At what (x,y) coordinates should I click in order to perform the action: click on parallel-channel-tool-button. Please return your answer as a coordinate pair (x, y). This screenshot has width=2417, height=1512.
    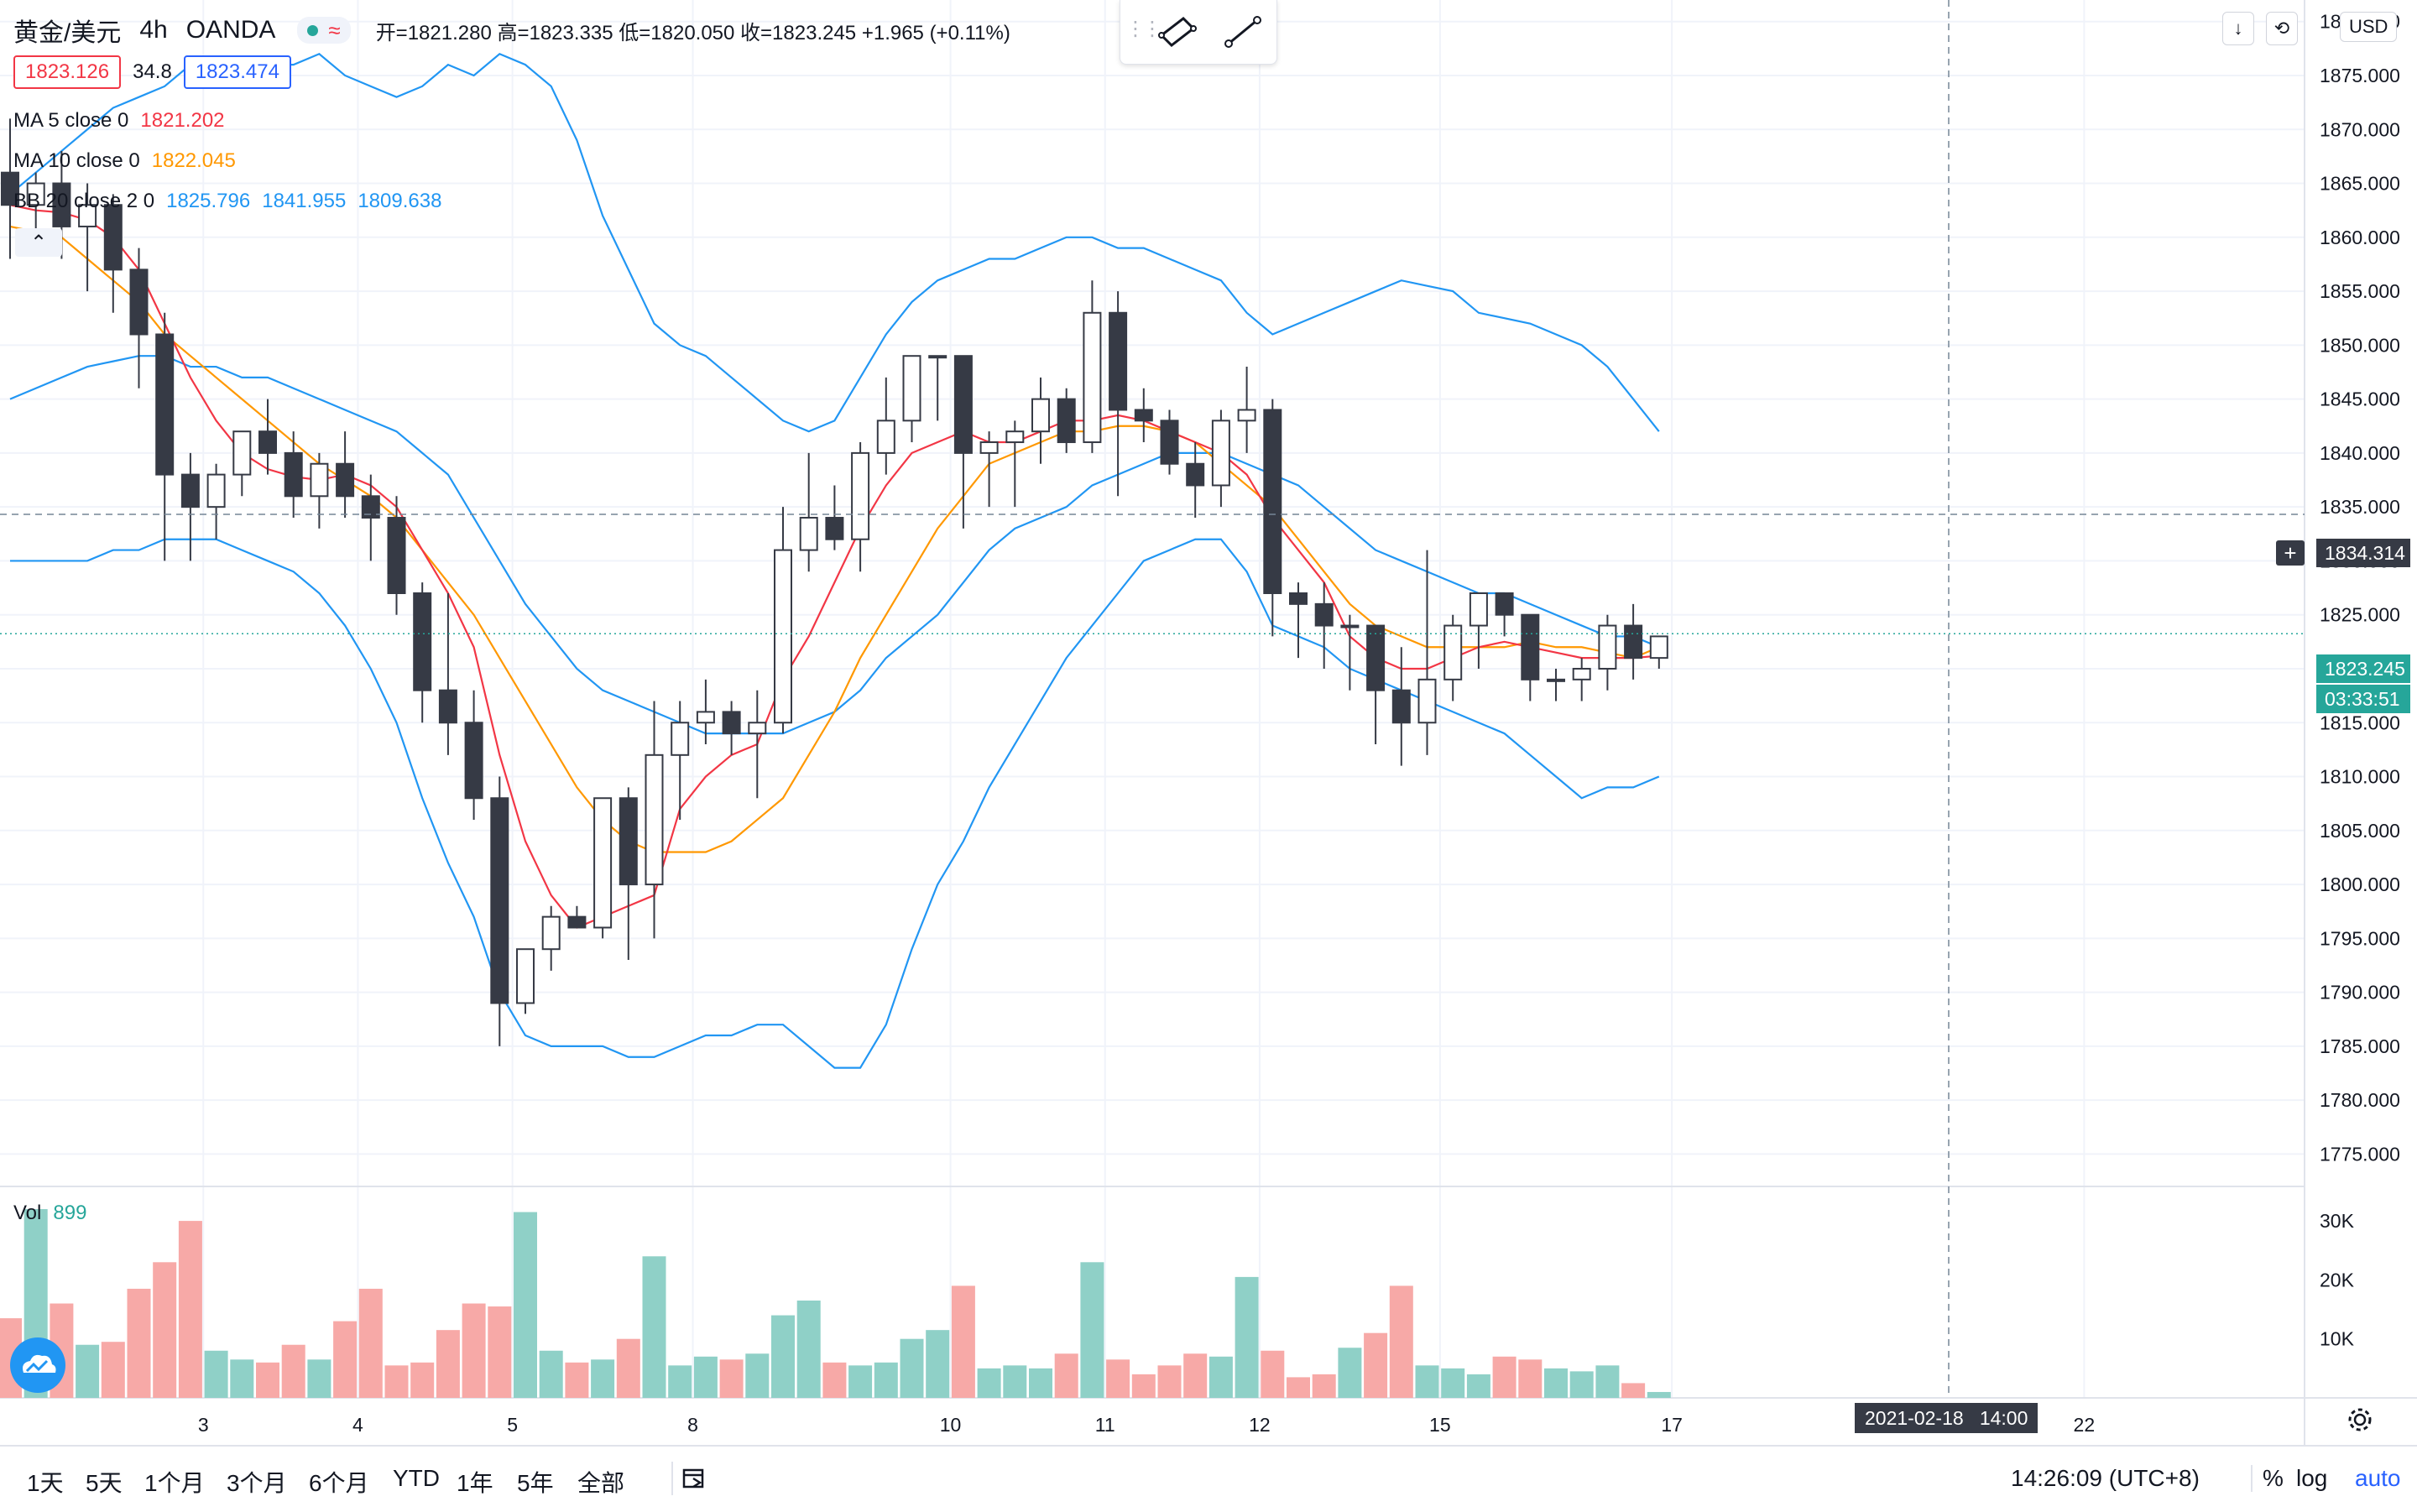
    Looking at the image, I should click on (1177, 32).